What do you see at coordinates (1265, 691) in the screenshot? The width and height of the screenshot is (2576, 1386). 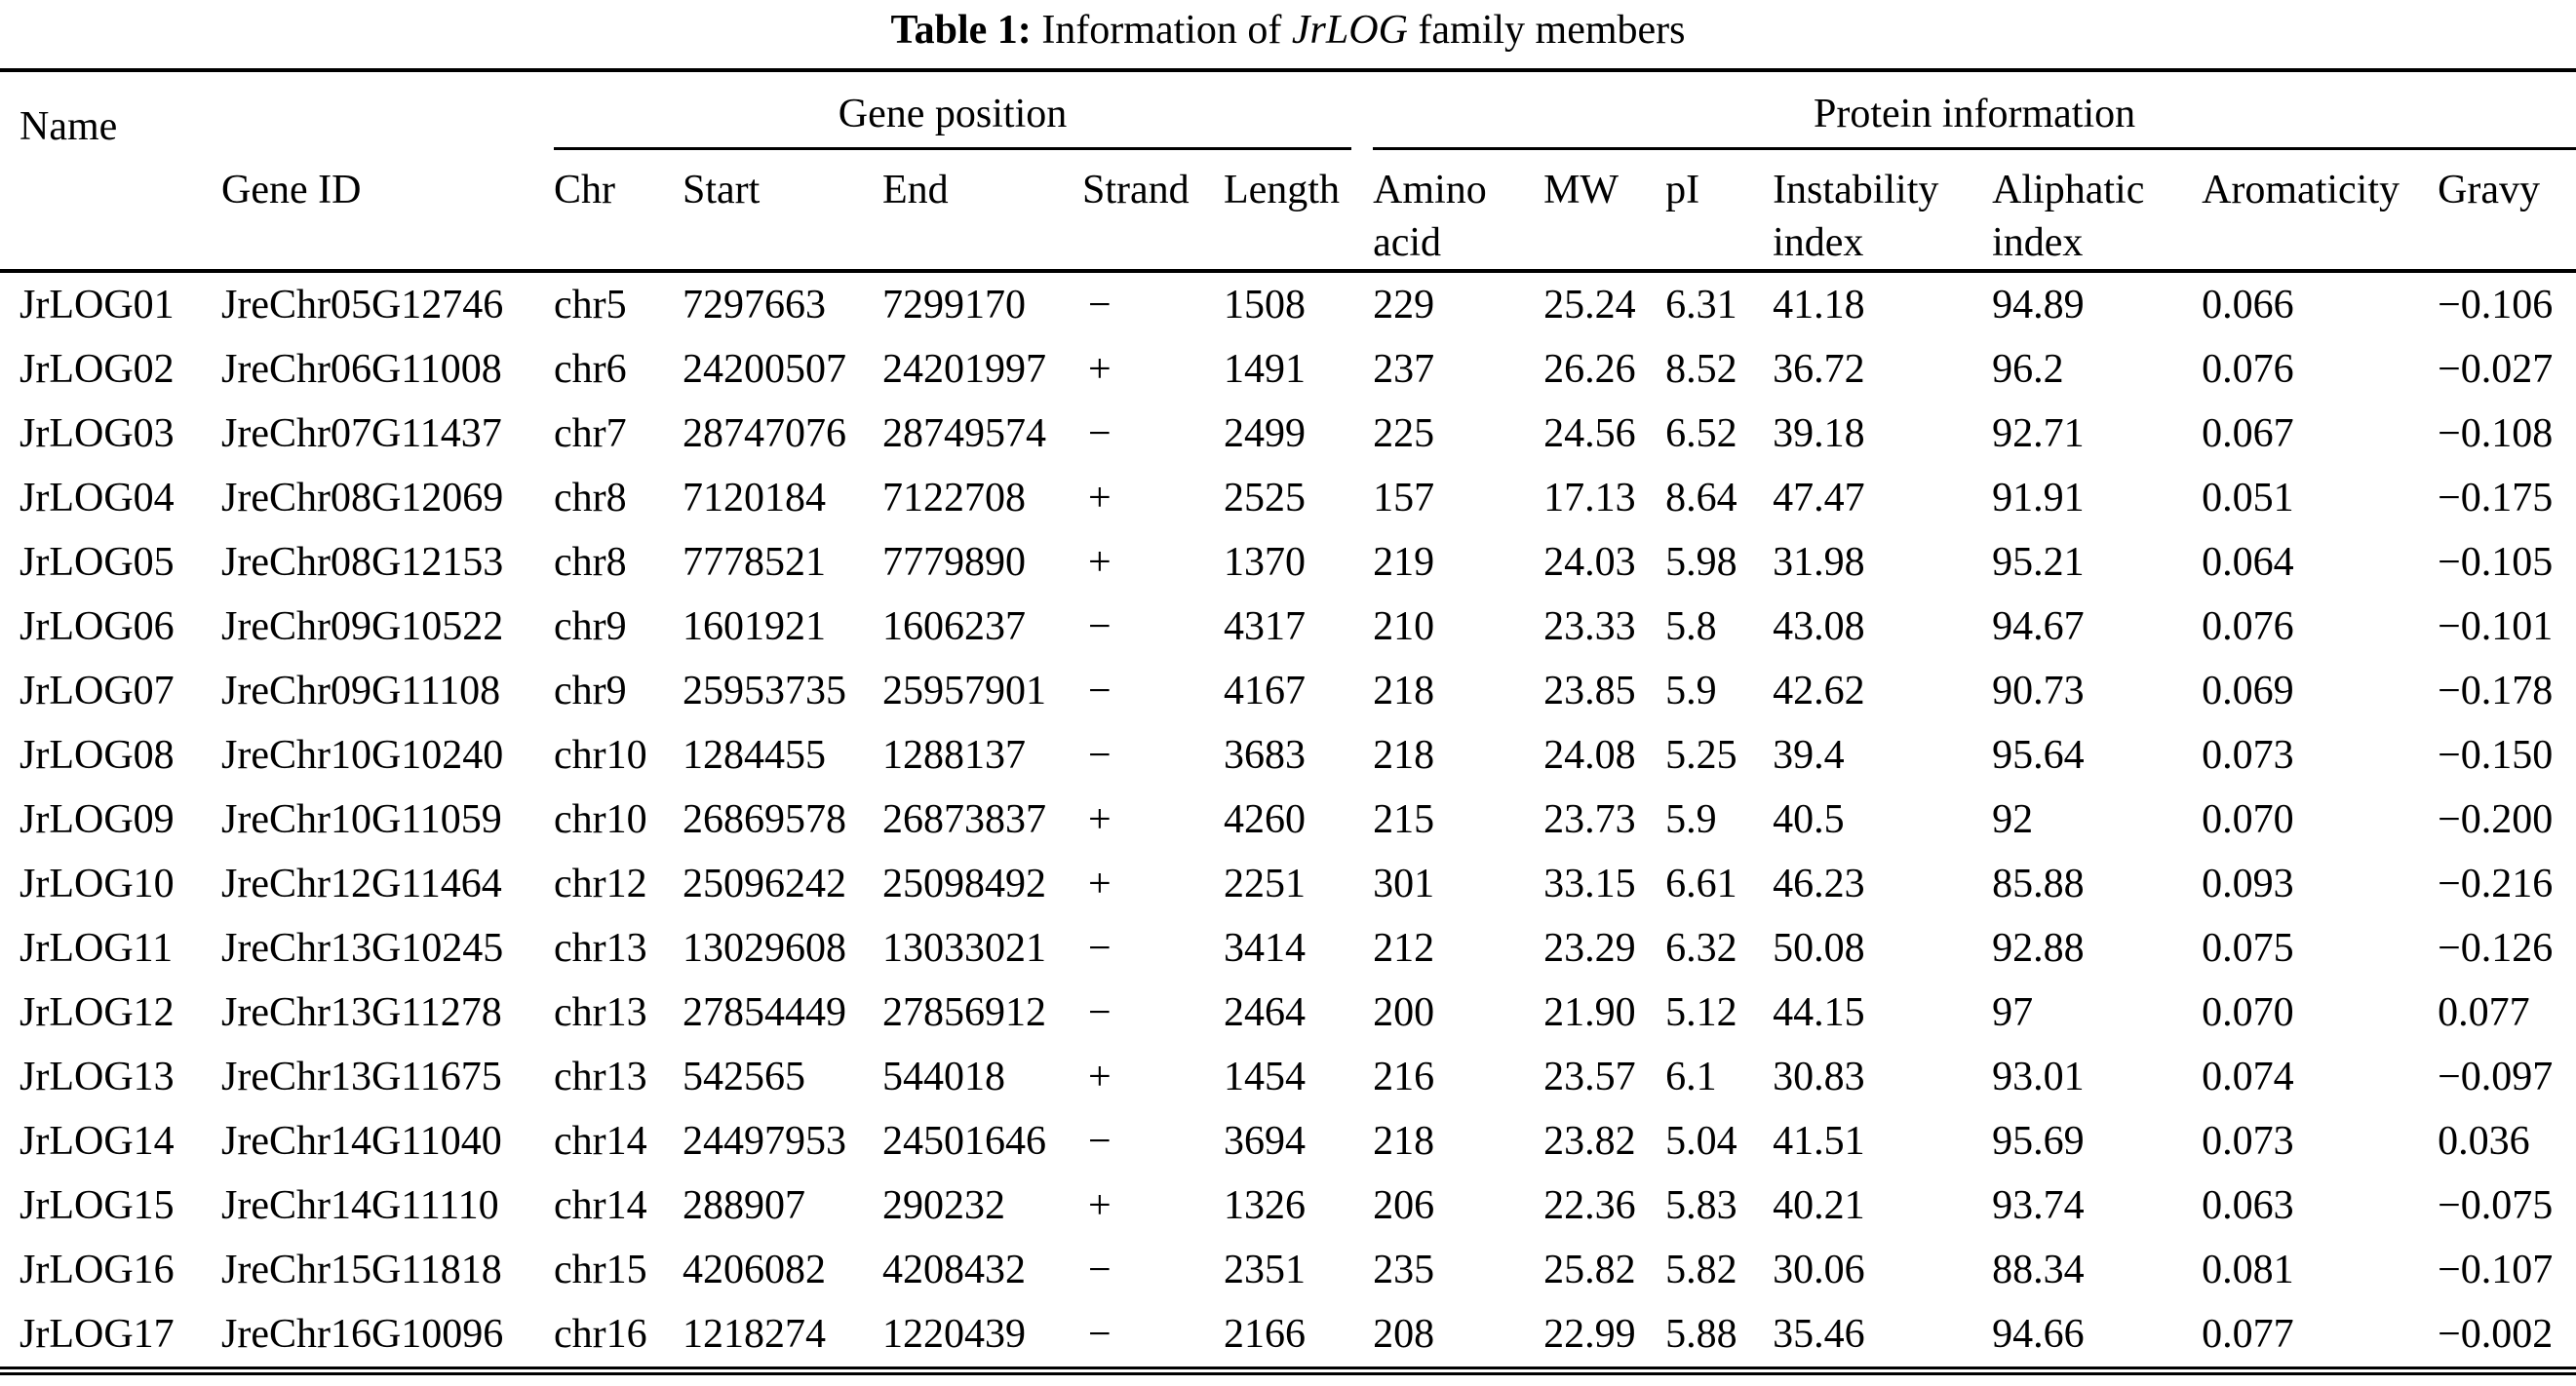 I see `cell-length: 4167` at bounding box center [1265, 691].